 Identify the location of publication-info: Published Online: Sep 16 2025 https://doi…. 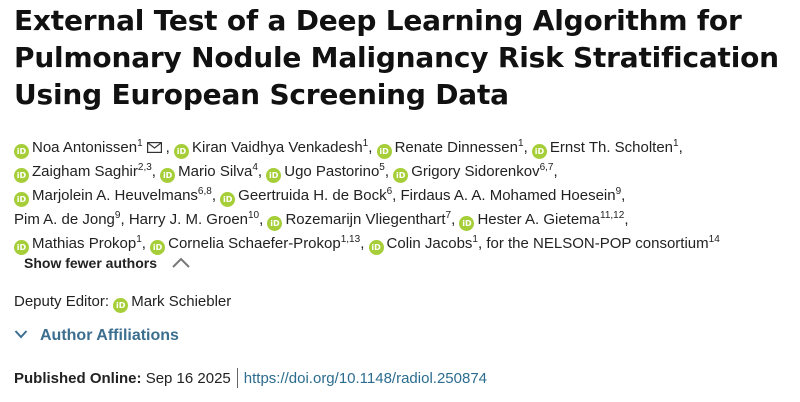
(250, 378).